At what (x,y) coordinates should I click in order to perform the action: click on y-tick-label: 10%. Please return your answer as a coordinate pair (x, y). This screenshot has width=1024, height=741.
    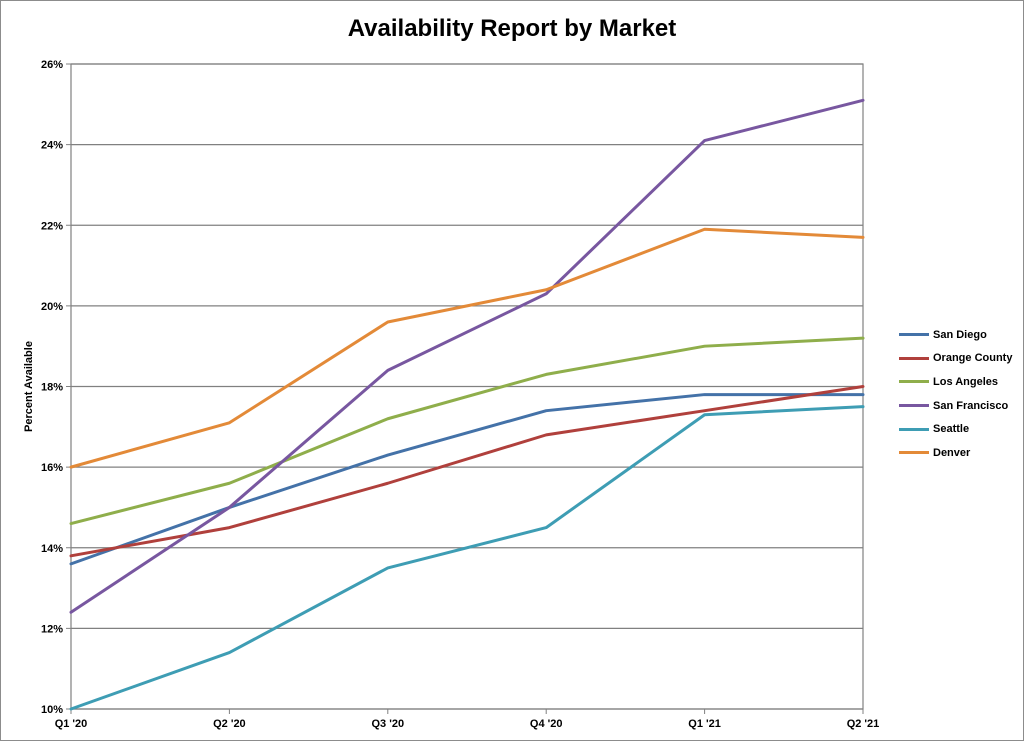
    Looking at the image, I should click on (52, 710).